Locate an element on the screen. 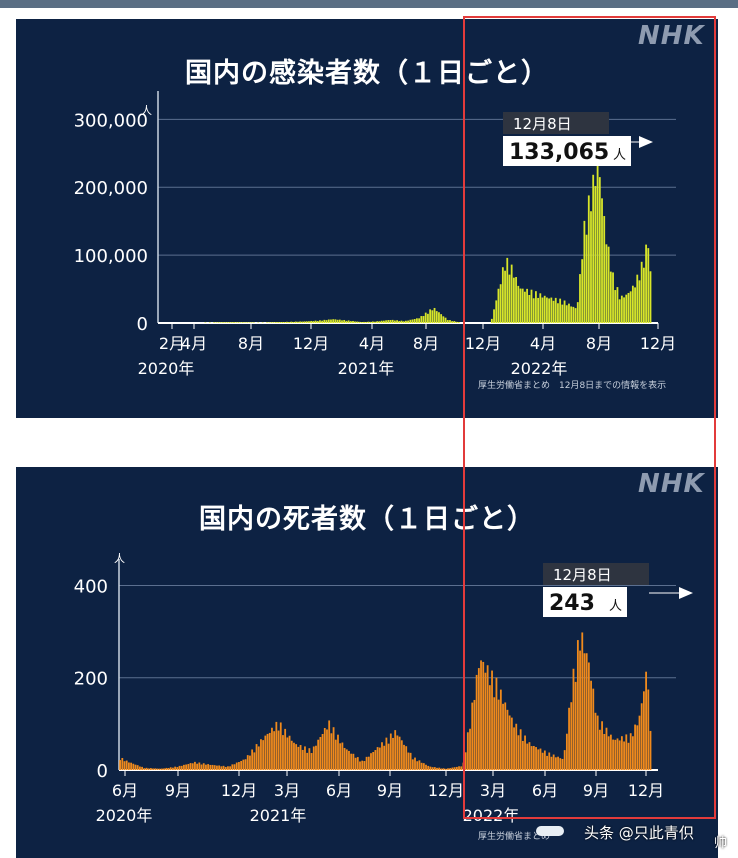  month-label: 6月 is located at coordinates (339, 790).